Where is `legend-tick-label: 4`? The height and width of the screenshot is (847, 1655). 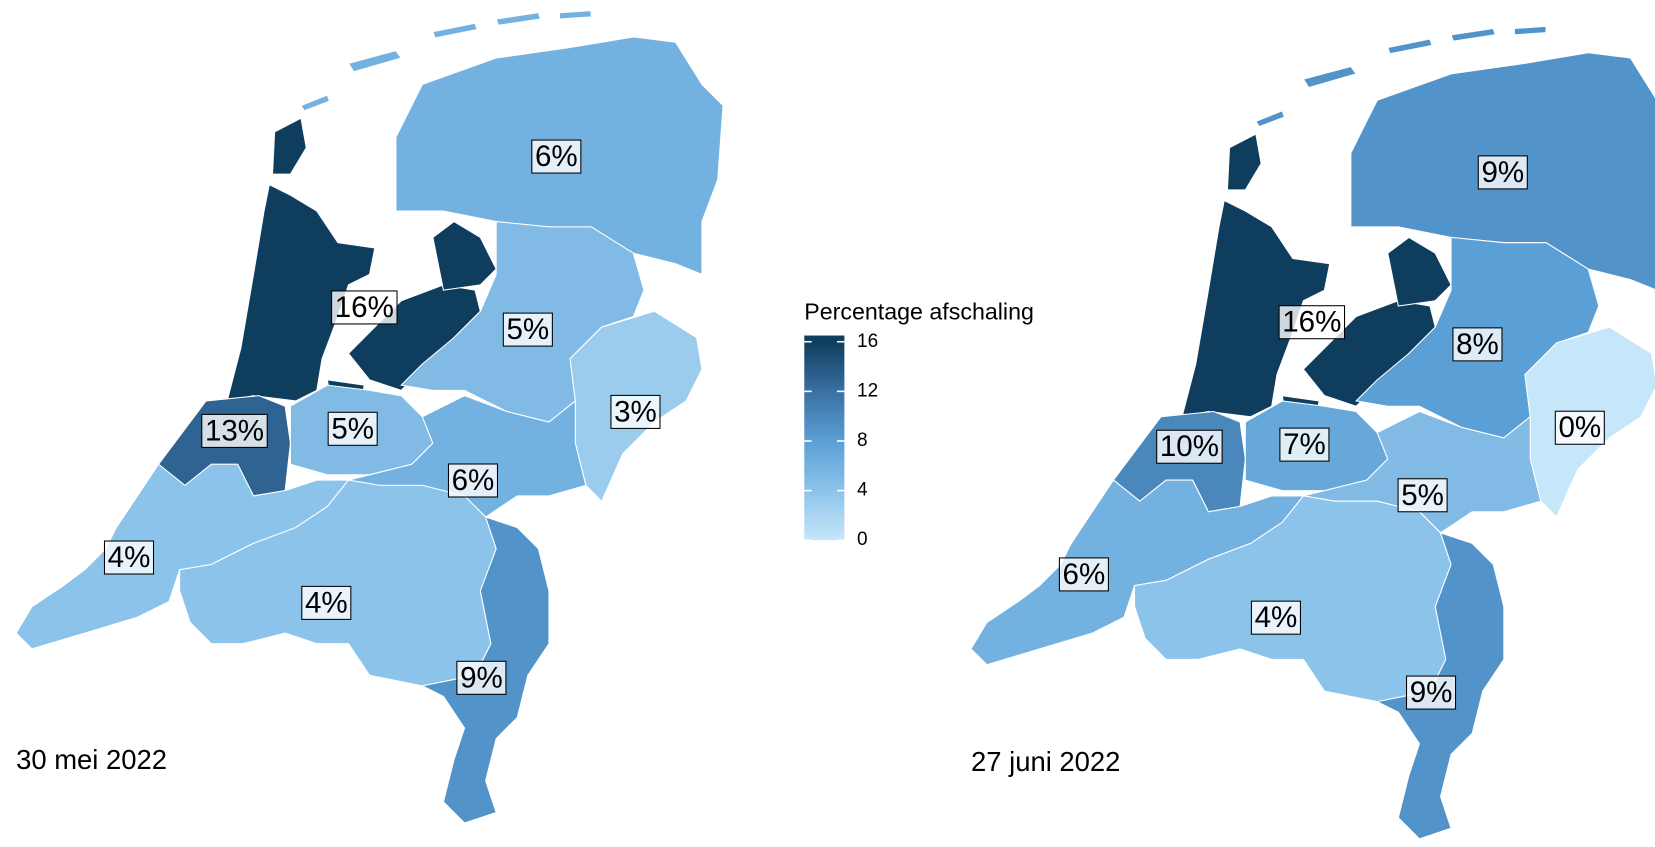
legend-tick-label: 4 is located at coordinates (862, 490).